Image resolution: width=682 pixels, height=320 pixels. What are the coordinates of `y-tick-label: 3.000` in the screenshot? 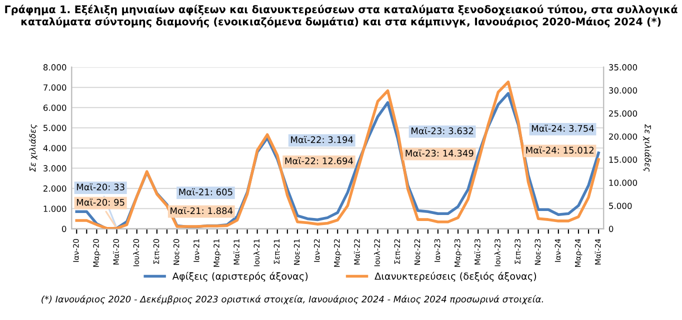 It's located at (55, 168).